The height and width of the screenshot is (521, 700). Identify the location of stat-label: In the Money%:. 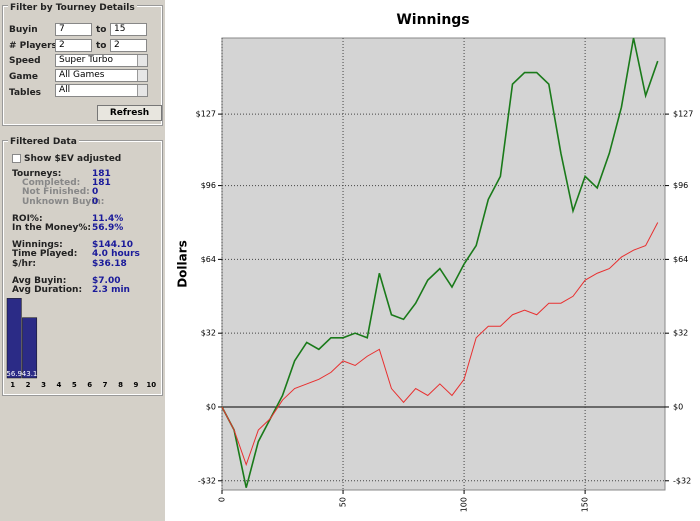
(51, 228).